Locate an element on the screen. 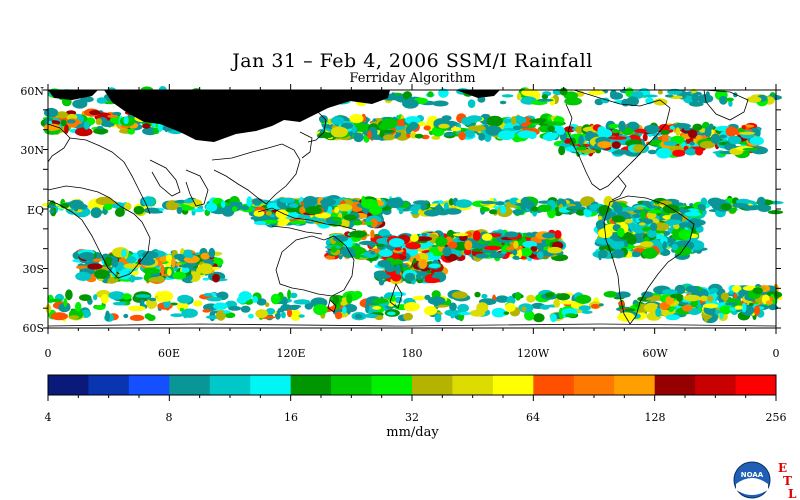  lon-label-120e: 120E is located at coordinates (290, 353).